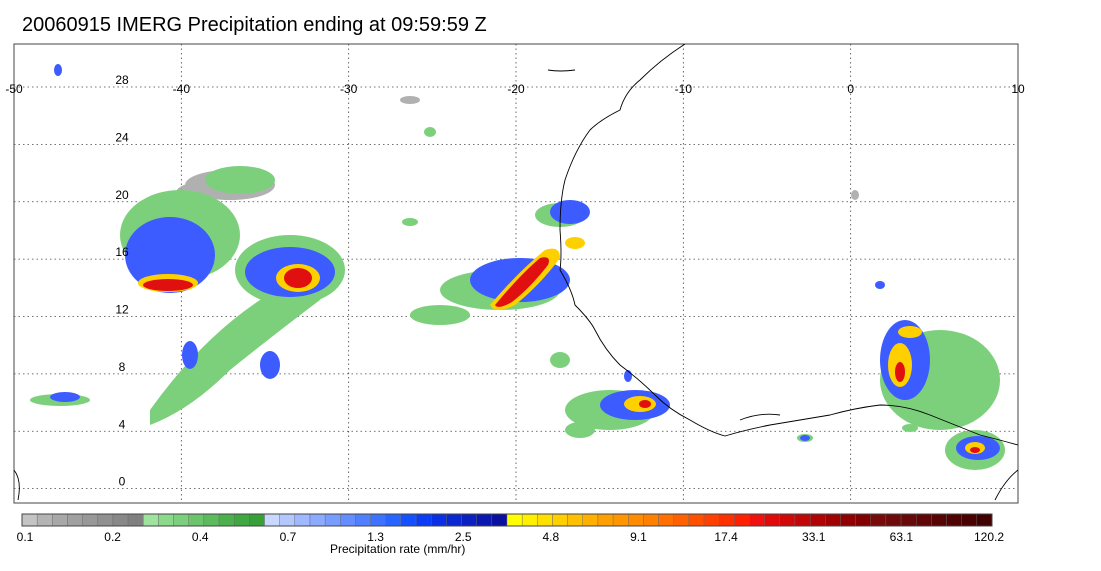  I want to click on latitude-tick-labels: 0 4 8 12 16 20 24 28, so click(122, 281).